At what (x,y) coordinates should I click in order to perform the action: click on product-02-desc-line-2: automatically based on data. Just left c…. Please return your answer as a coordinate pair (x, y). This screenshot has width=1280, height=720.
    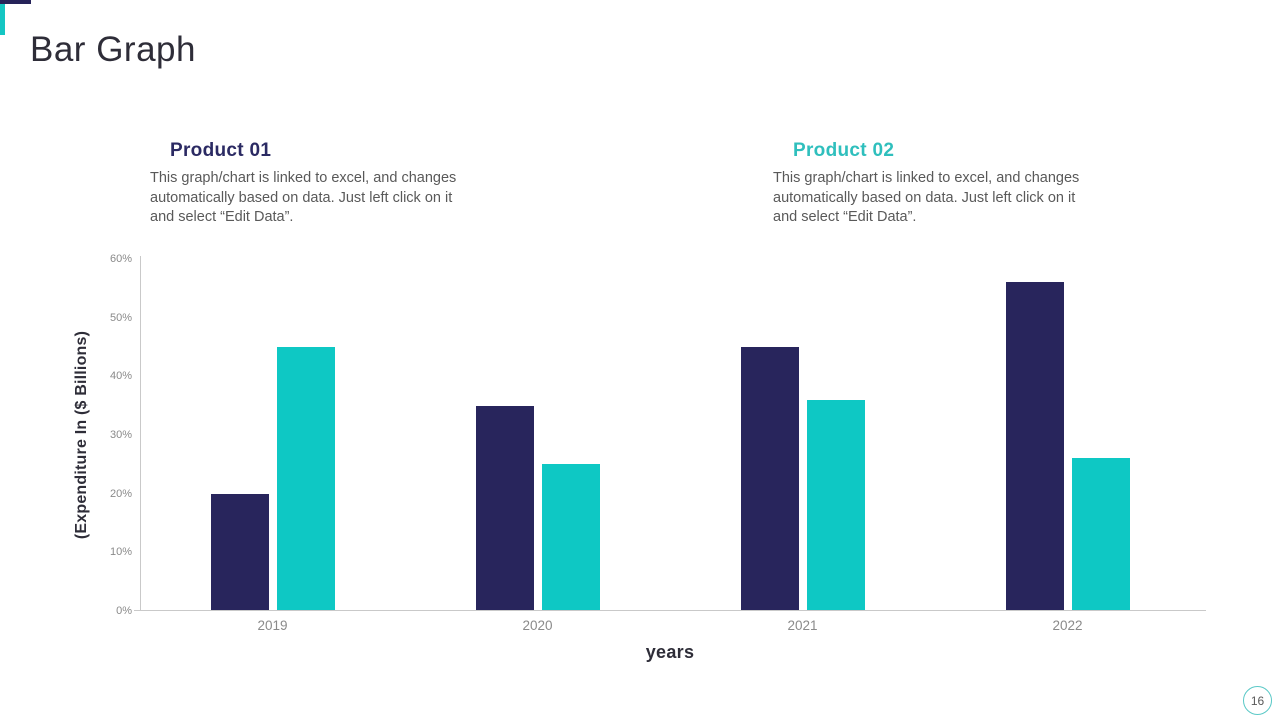
    Looking at the image, I should click on (924, 197).